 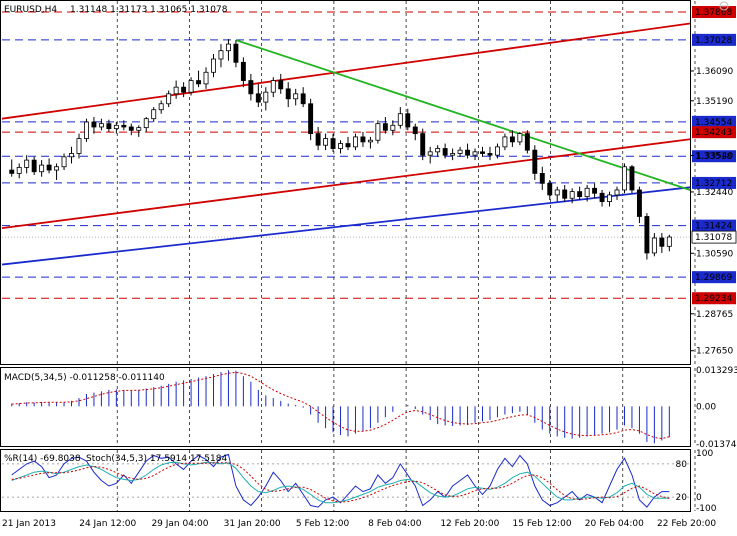 What do you see at coordinates (714, 72) in the screenshot?
I see `price-axis-label: 1.36090` at bounding box center [714, 72].